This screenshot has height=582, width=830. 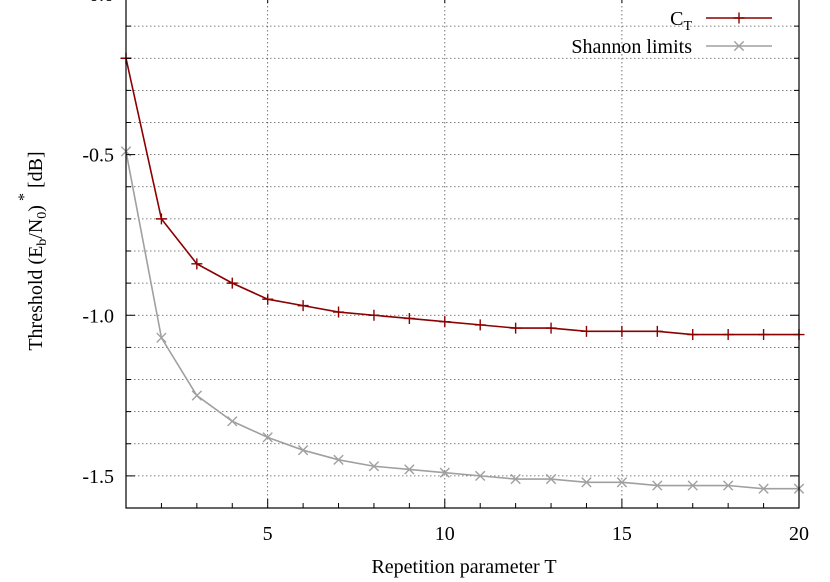 What do you see at coordinates (33, 250) in the screenshot?
I see `y-axis-label: Threshold (Eb/N0)* [dB]` at bounding box center [33, 250].